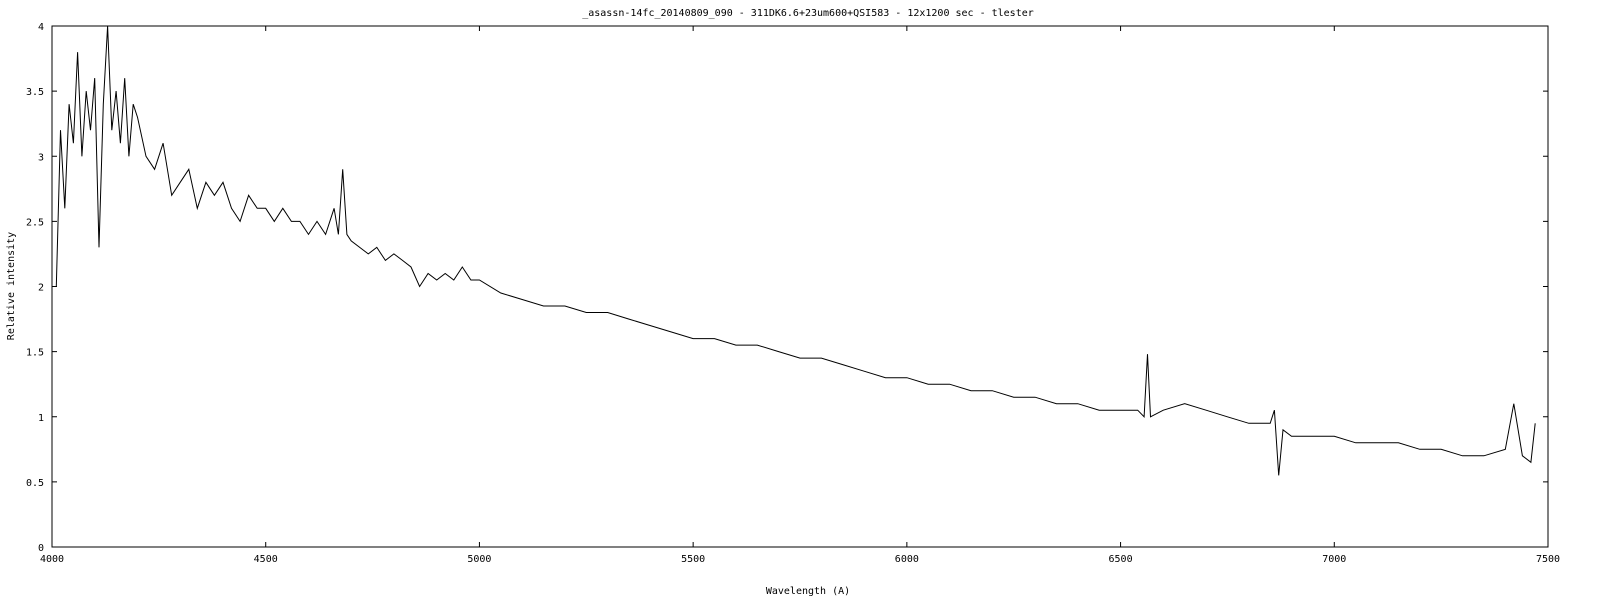 Image resolution: width=1600 pixels, height=600 pixels. I want to click on x-tick-label: 6000, so click(907, 559).